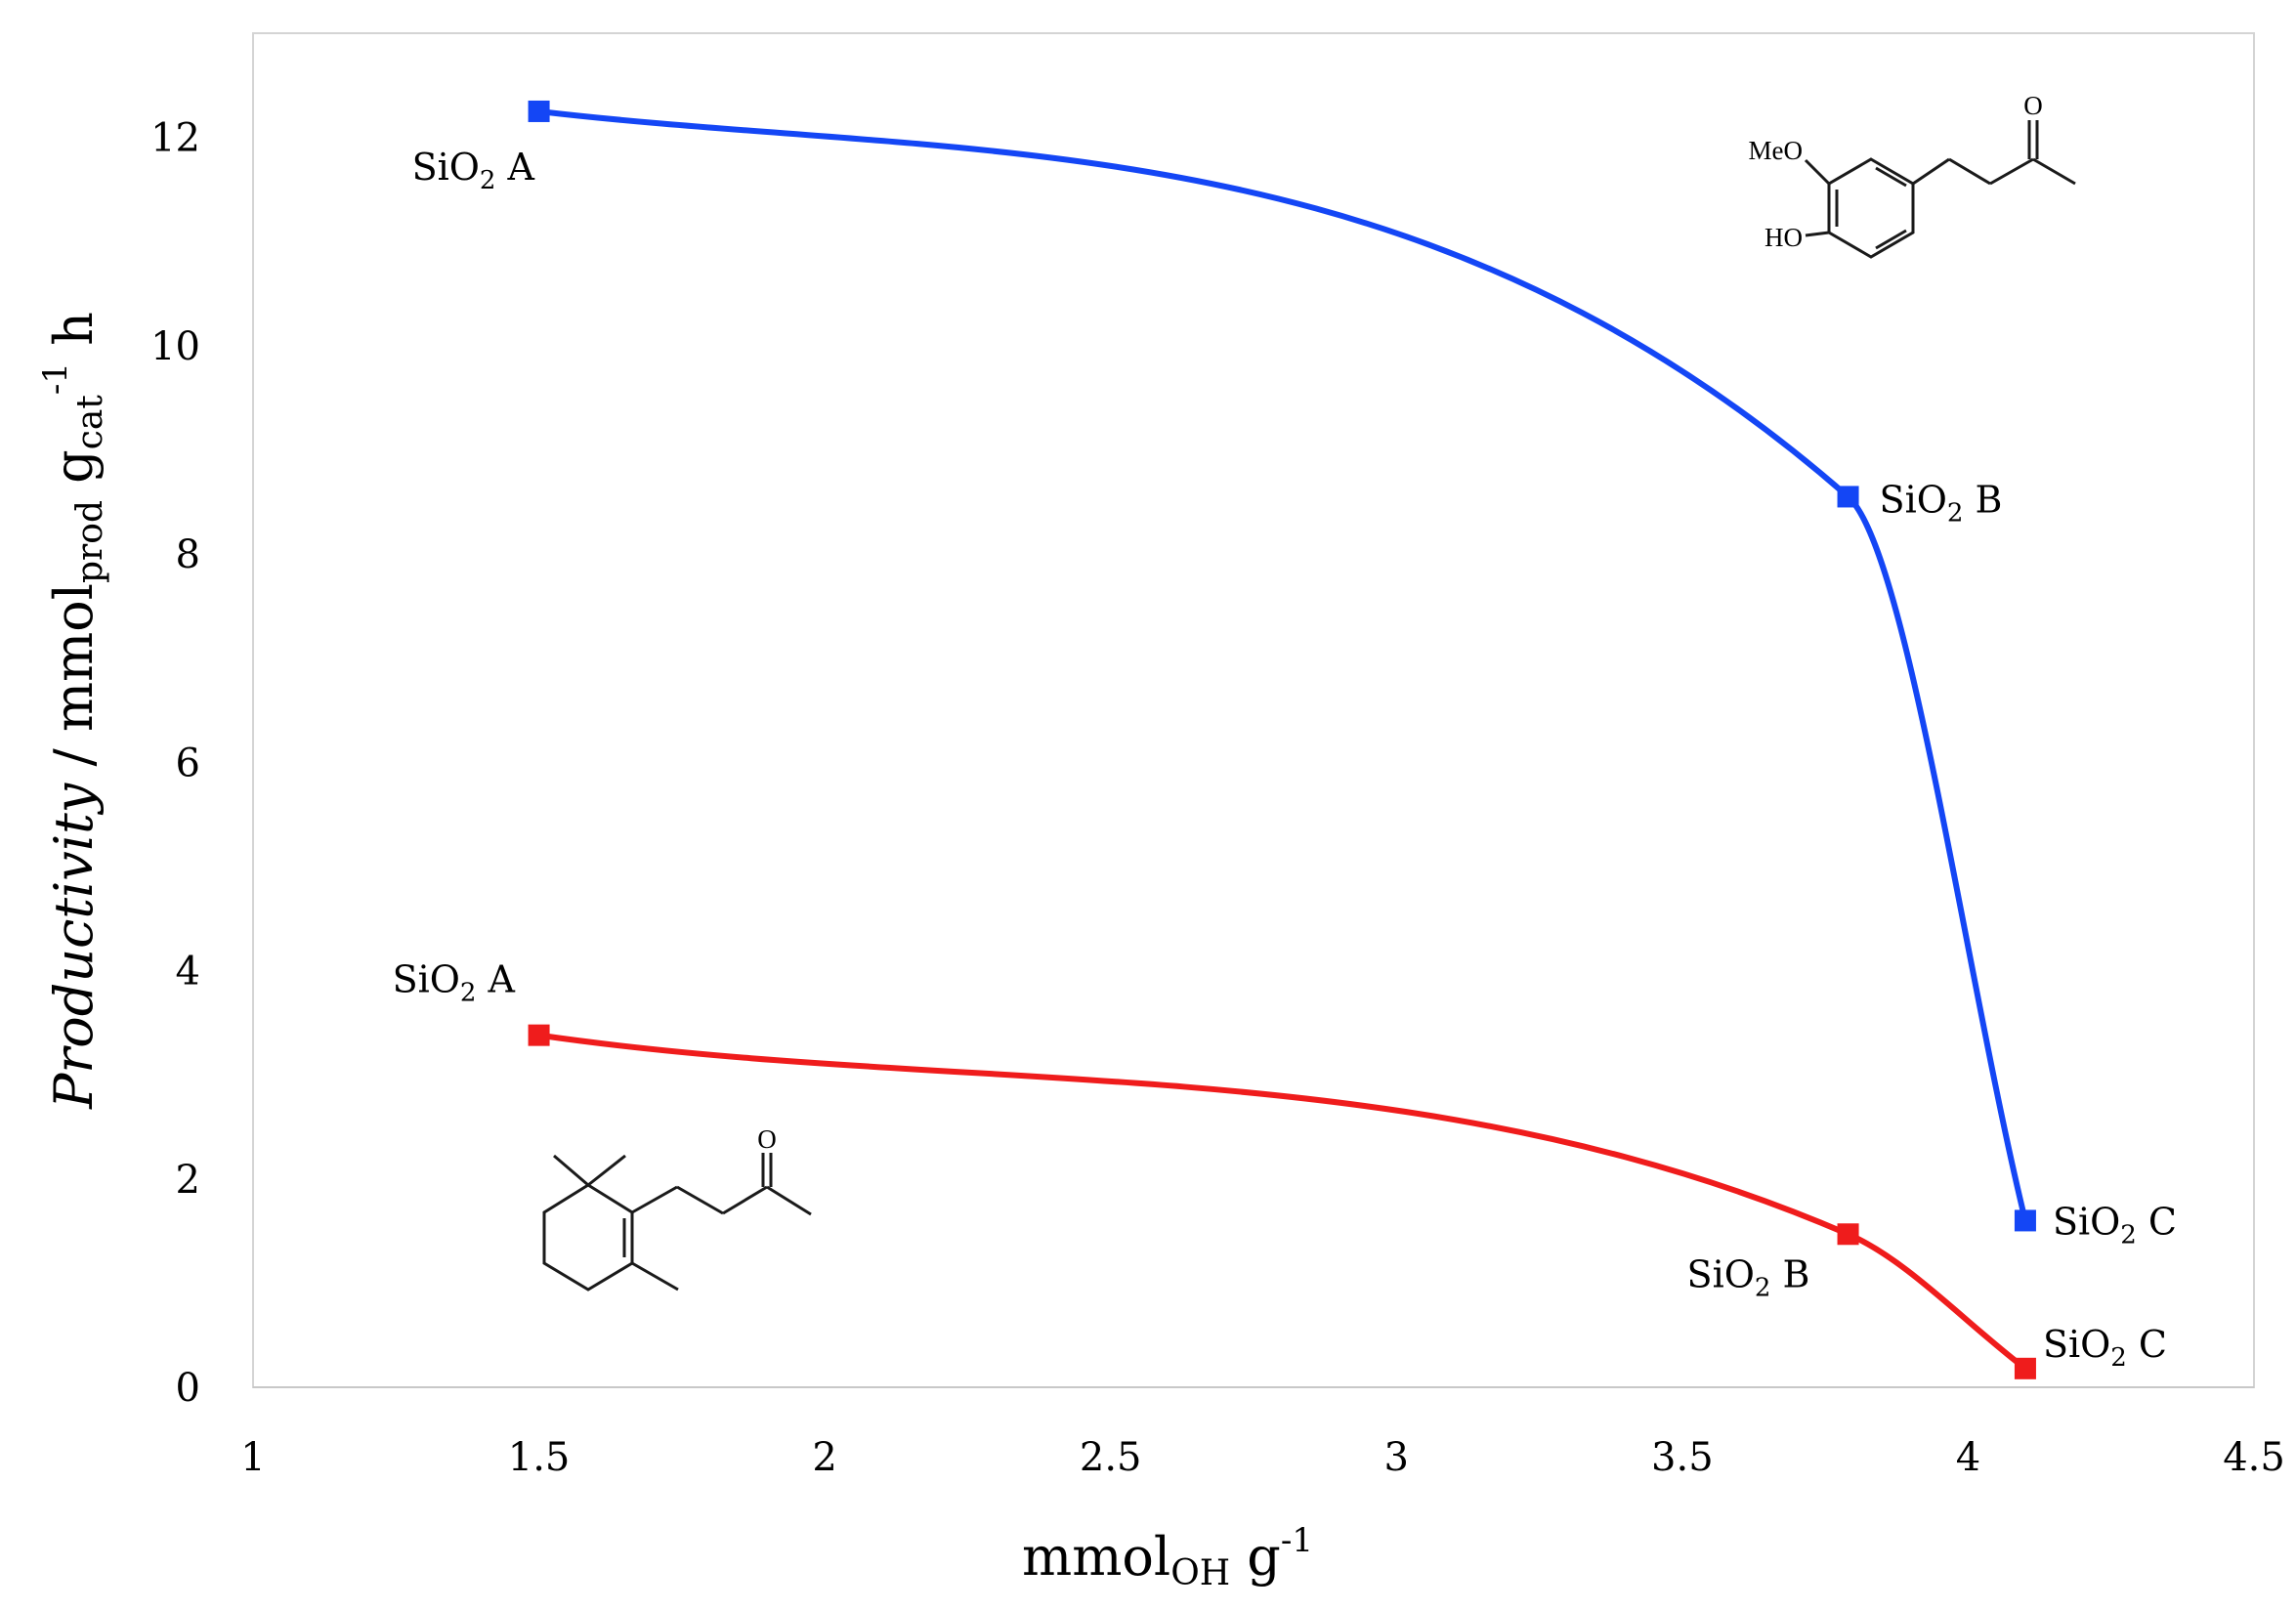 Image resolution: width=2296 pixels, height=1610 pixels. Describe the element at coordinates (175, 346) in the screenshot. I see `y-tick-label: 10` at that location.